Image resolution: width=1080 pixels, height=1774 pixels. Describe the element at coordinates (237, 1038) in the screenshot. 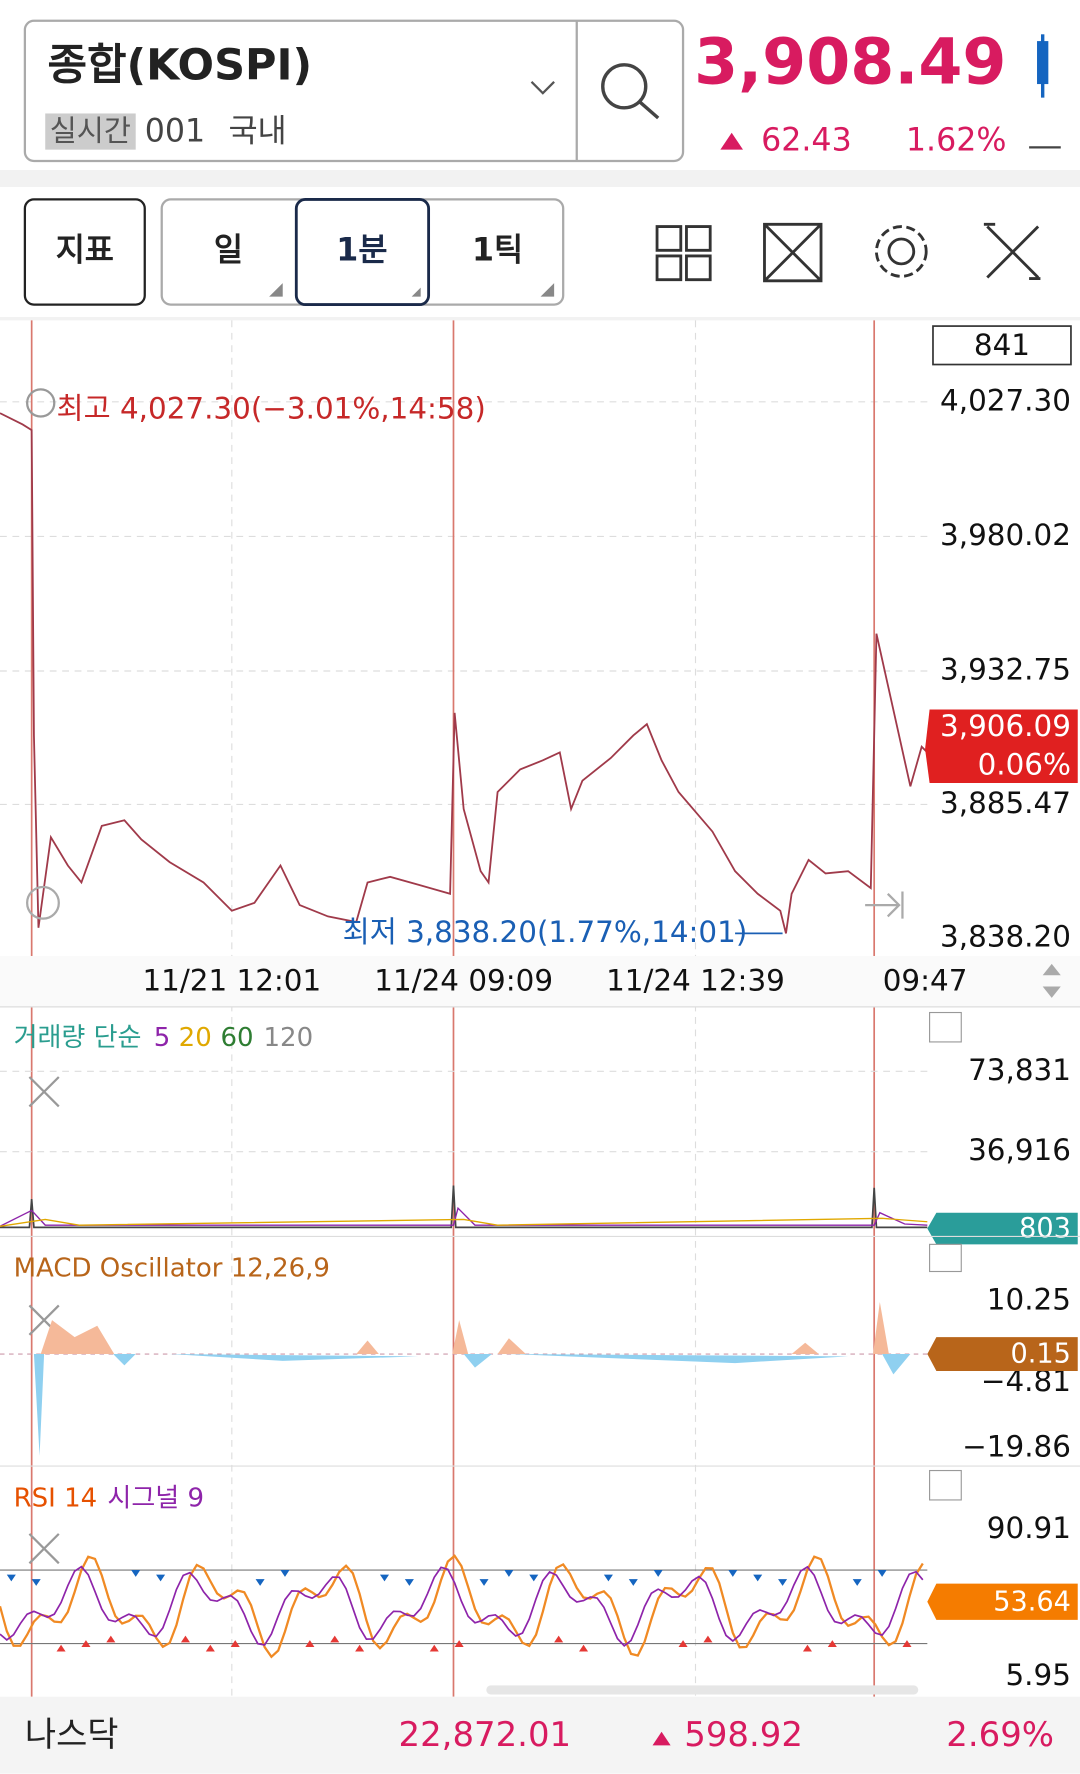

I see `ma-label: 60` at that location.